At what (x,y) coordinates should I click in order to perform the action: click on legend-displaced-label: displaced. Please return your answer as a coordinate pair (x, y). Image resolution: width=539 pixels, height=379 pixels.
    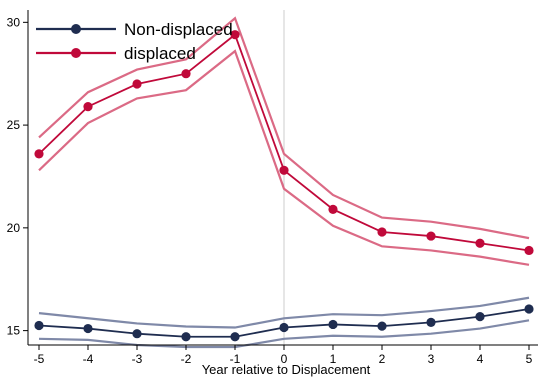
    Looking at the image, I should click on (160, 53).